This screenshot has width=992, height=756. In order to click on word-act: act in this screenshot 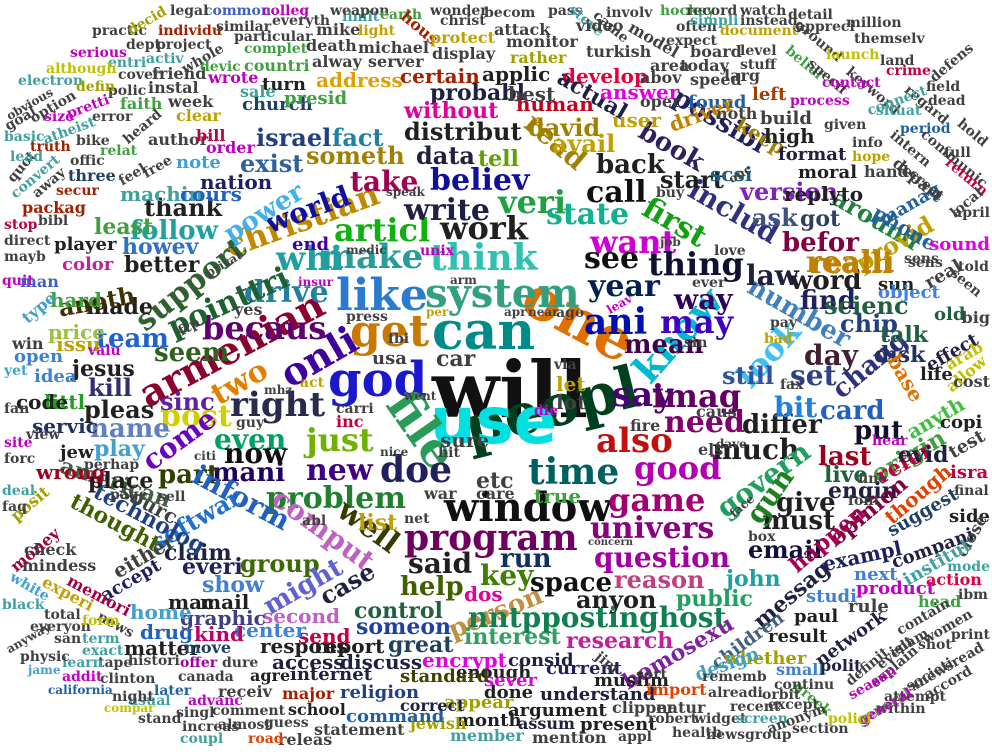, I will do `click(312, 383)`.